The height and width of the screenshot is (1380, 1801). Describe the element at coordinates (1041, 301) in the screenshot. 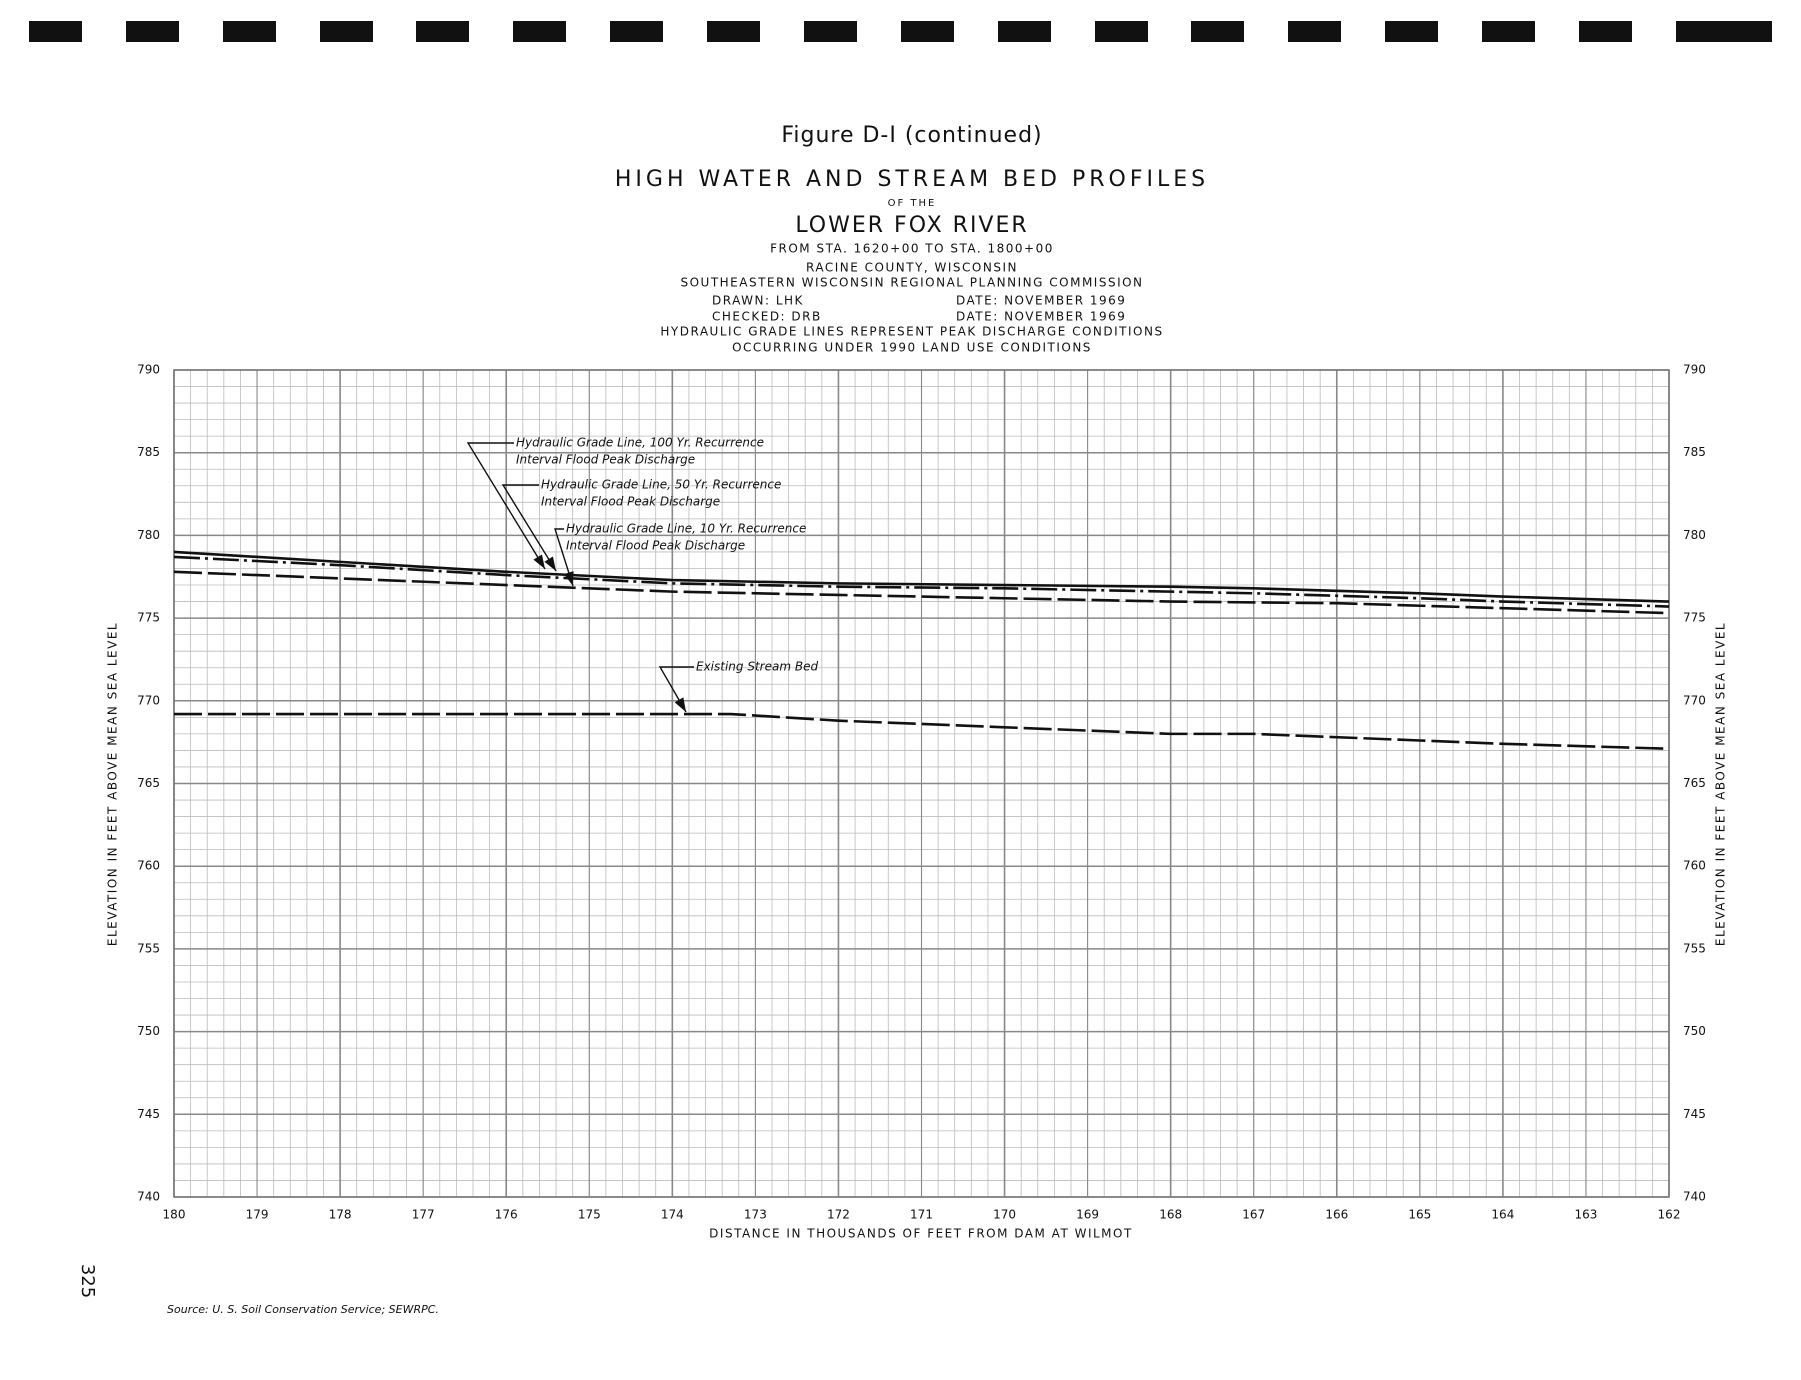

I see `drawn-date: DATE: NOVEMBER 1969` at that location.